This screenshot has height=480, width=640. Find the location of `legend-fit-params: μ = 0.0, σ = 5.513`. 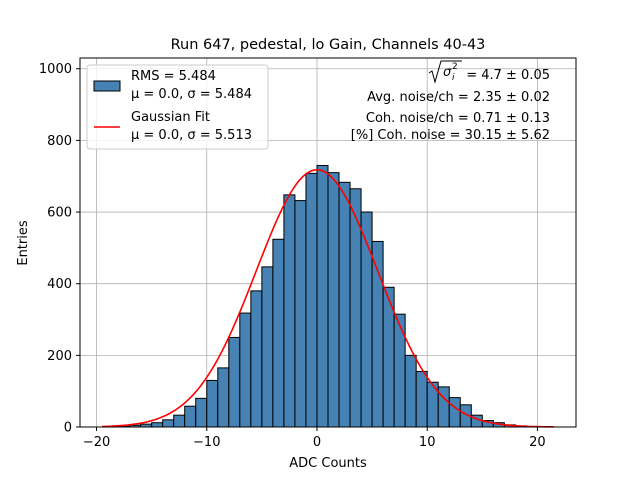

legend-fit-params: μ = 0.0, σ = 5.513 is located at coordinates (191, 135).